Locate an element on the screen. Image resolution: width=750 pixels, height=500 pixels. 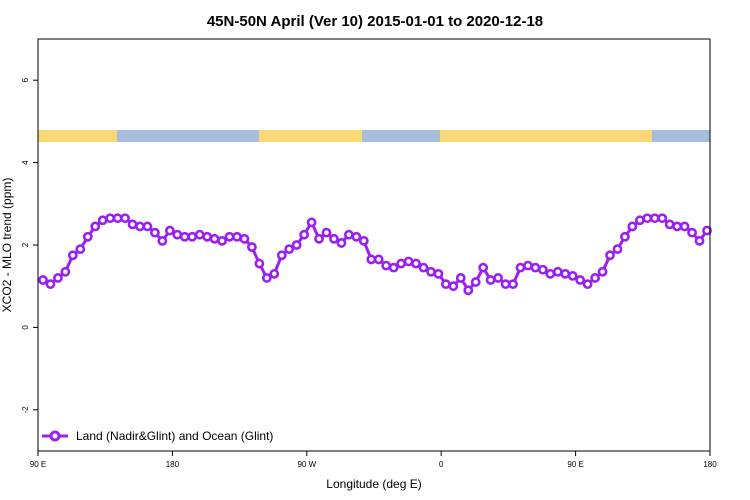
legend-label: Land (Nadir&Glint) and Ocean (Glint) is located at coordinates (174, 436).